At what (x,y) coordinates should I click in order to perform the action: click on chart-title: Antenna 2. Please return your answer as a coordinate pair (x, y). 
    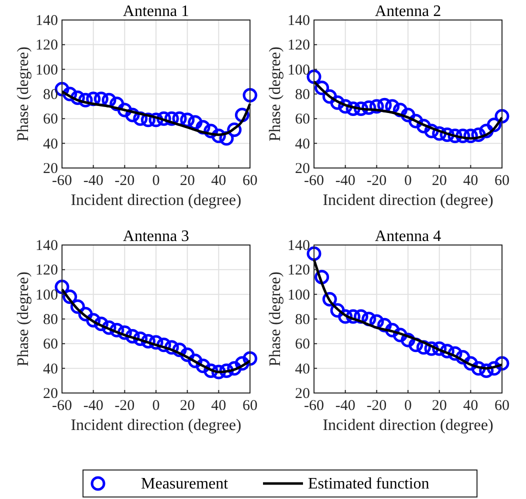
    Looking at the image, I should click on (408, 11).